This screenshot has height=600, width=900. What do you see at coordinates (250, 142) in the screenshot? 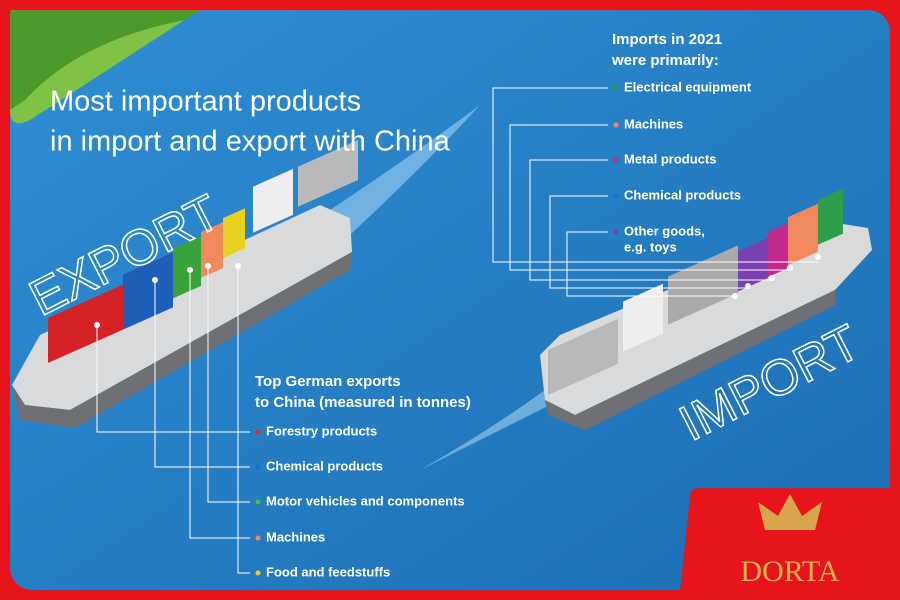
I see `title-line: in import and export with China` at bounding box center [250, 142].